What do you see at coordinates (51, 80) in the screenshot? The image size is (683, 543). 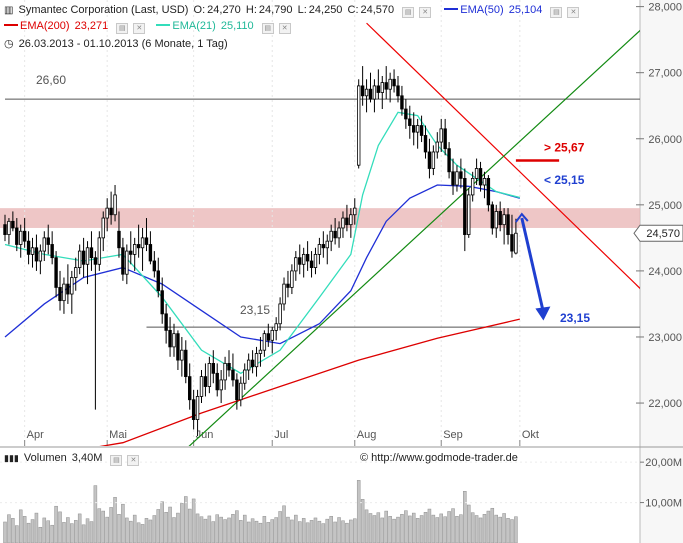 I see `level-label-2660: 26,60` at bounding box center [51, 80].